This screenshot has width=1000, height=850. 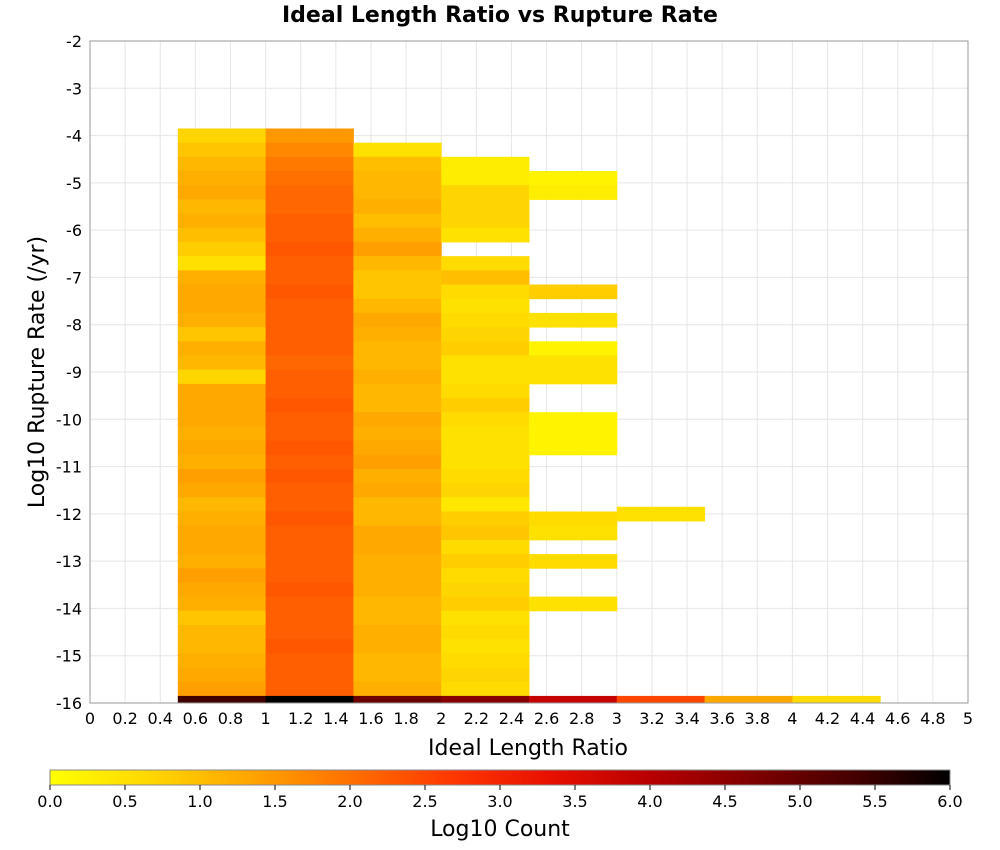 I want to click on x-tick-label: 3.8, so click(x=757, y=718).